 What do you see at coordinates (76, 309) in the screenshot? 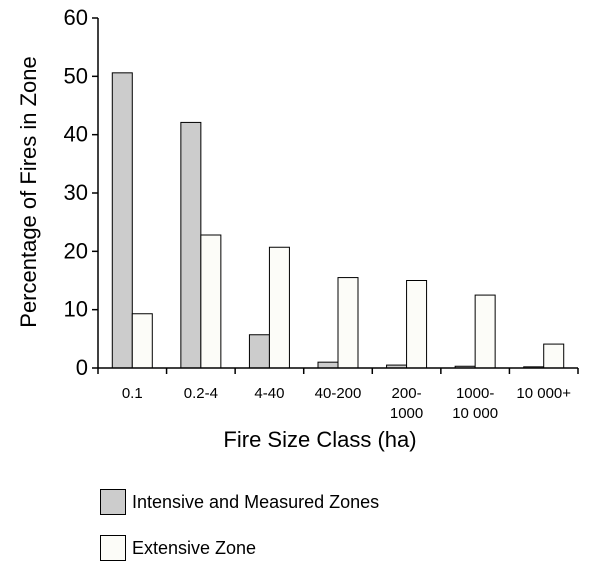
I see `y-tick-label: 10` at bounding box center [76, 309].